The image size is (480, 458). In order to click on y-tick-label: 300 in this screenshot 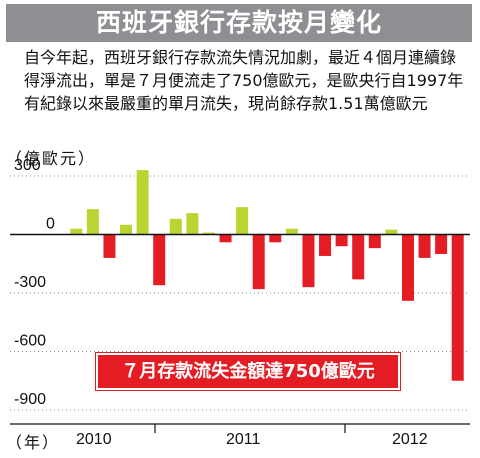, I will do `click(27, 165)`.